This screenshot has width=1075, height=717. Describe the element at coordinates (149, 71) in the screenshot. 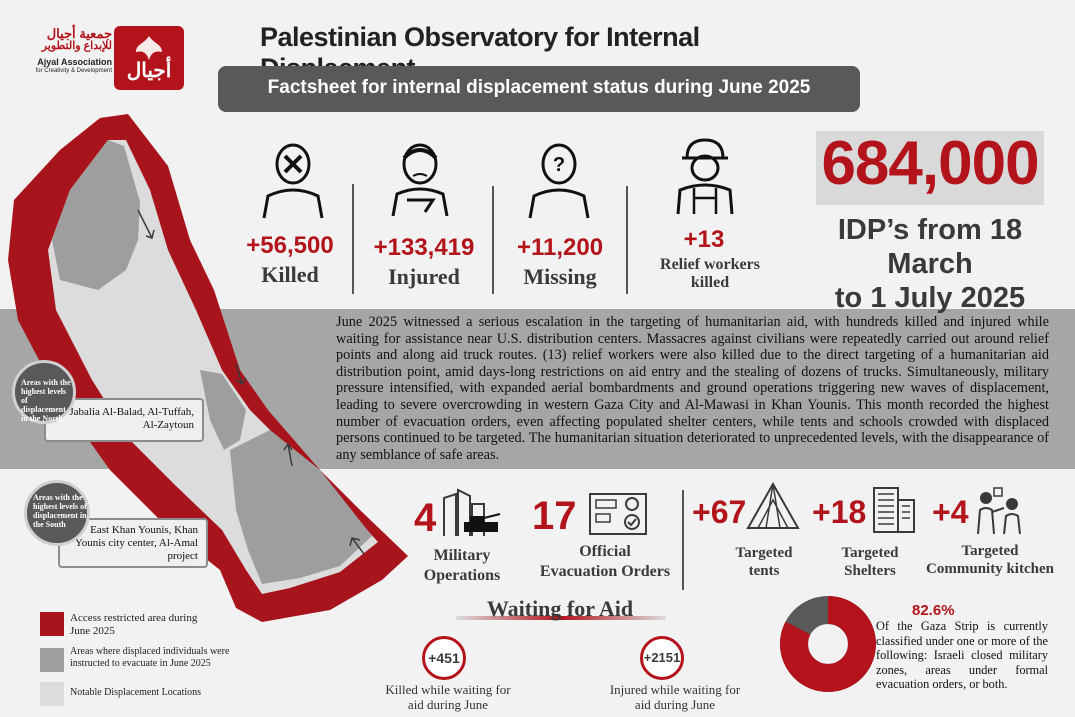

I see `logo-mark-text: أجيال` at that location.